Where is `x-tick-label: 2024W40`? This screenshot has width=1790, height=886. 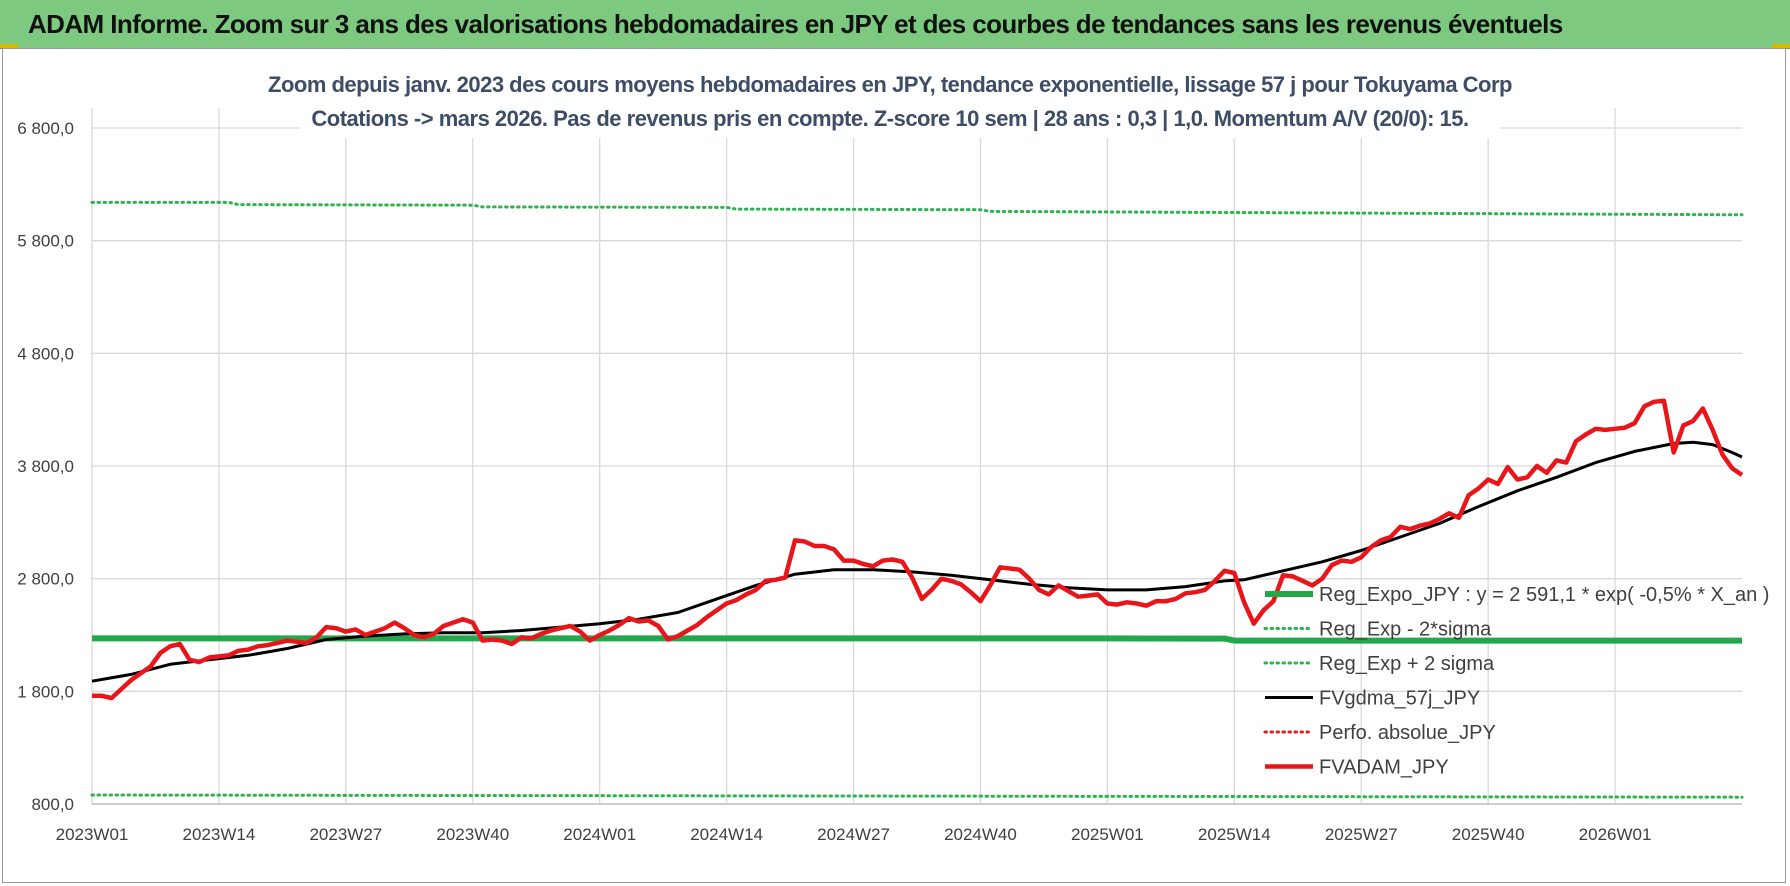
x-tick-label: 2024W40 is located at coordinates (980, 834).